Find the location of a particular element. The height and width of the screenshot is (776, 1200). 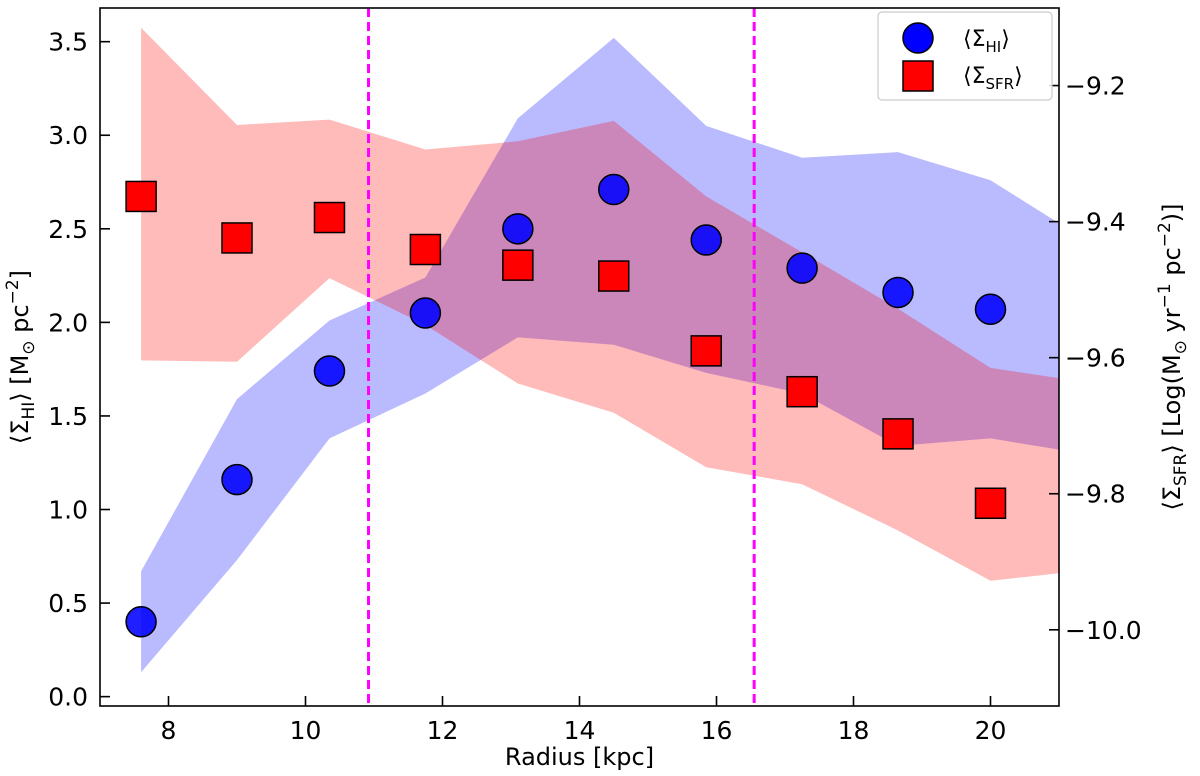

x-tick-label-6: 20 is located at coordinates (991, 730).